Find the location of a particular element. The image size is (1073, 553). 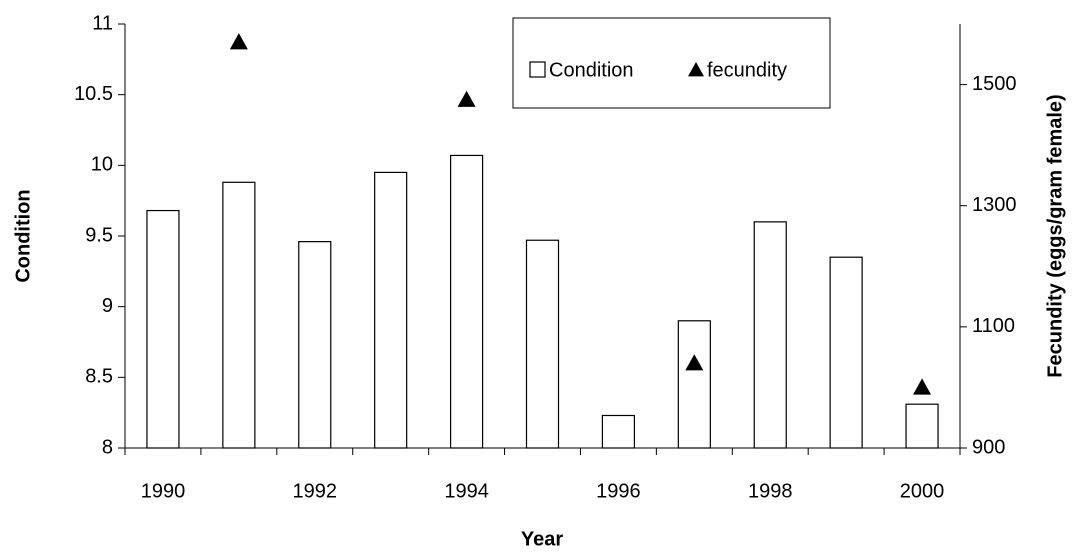

y2-tick-label: 1300 is located at coordinates (994, 205).